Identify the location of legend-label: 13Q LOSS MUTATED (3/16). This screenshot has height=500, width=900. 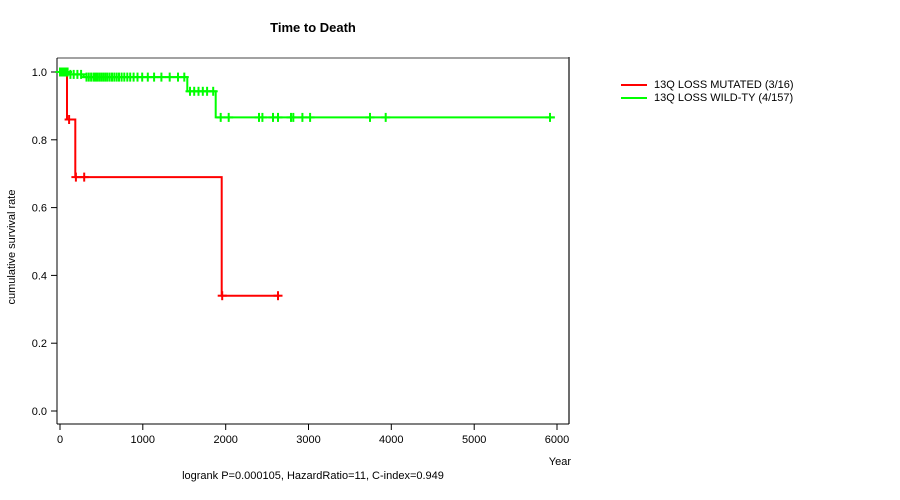
(724, 84).